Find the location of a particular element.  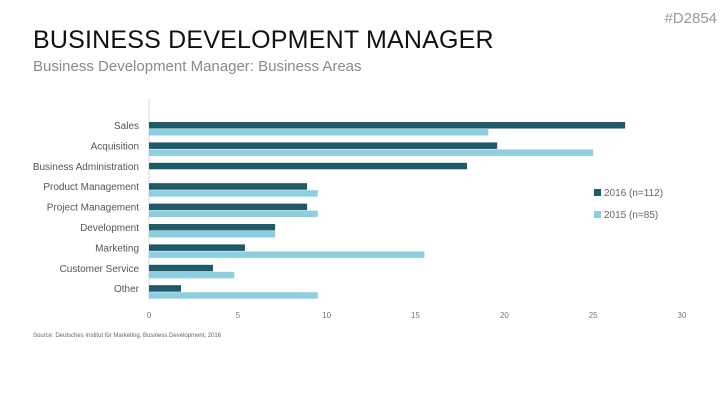

x-tick-label: 15 is located at coordinates (415, 315).